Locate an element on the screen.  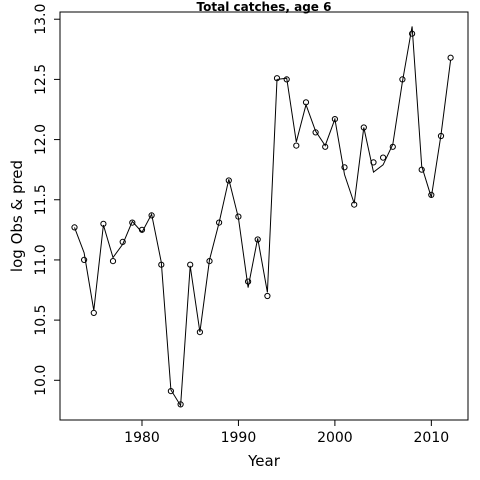
x-tick-label: 1980 is located at coordinates (142, 438).